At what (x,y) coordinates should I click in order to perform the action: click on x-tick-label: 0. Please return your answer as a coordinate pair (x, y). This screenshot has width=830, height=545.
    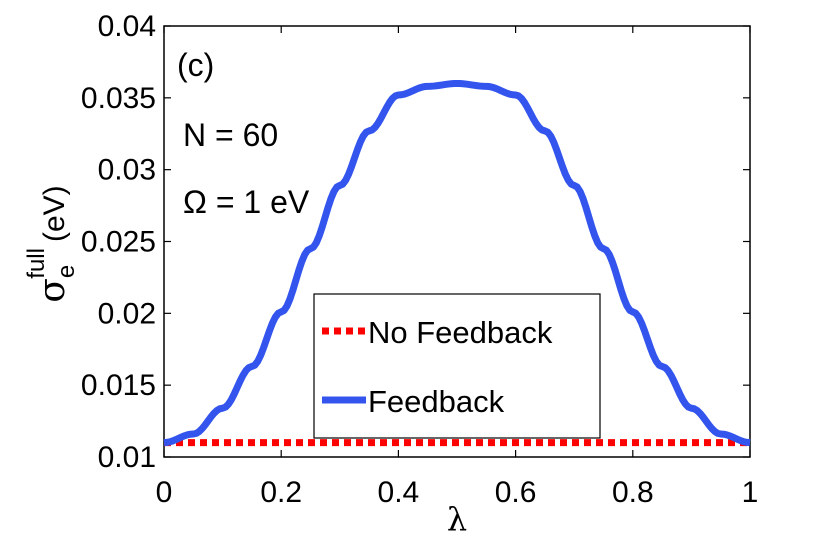
    Looking at the image, I should click on (164, 492).